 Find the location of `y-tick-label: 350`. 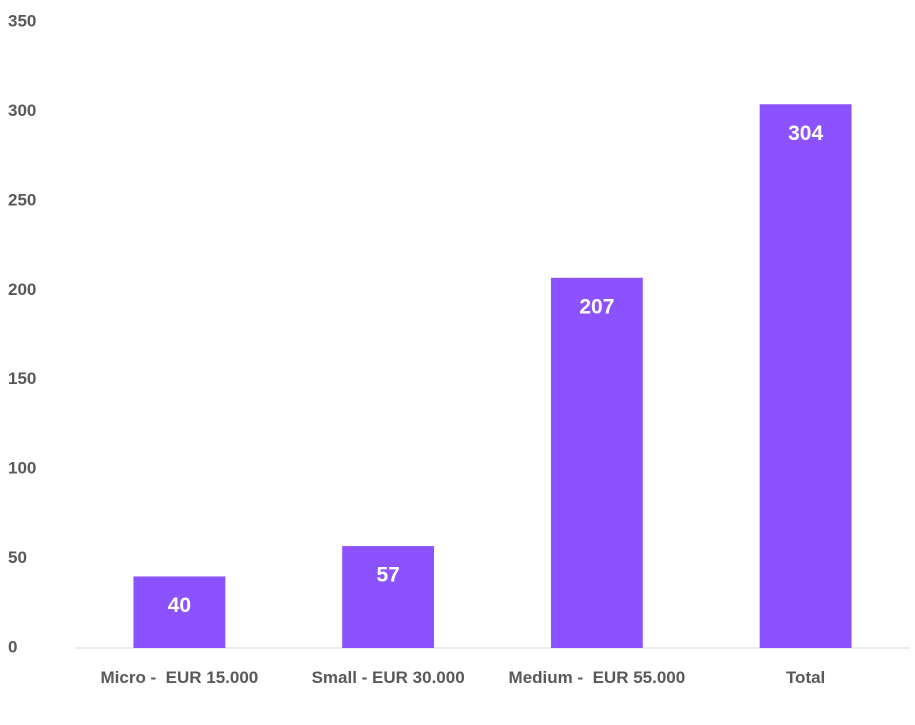

y-tick-label: 350 is located at coordinates (22, 20).